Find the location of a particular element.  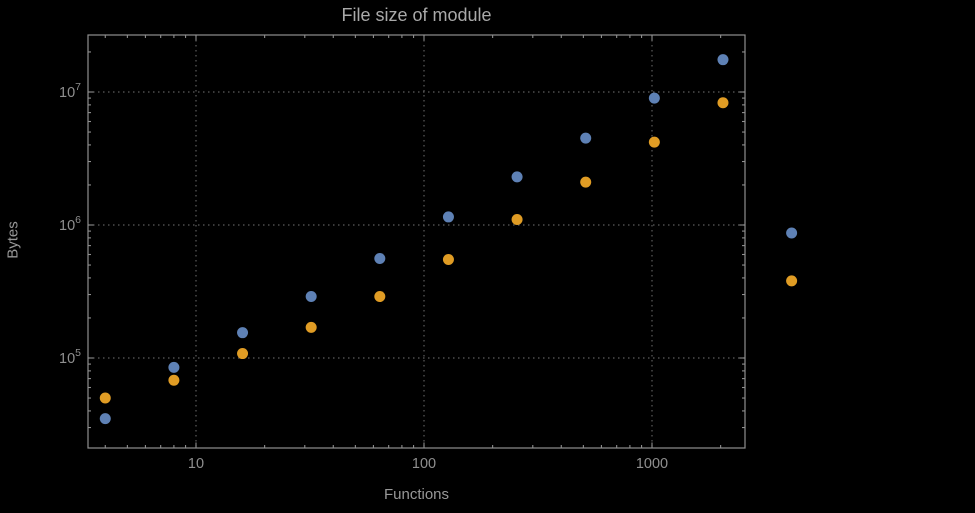

x-axis-label: Functions is located at coordinates (416, 494).